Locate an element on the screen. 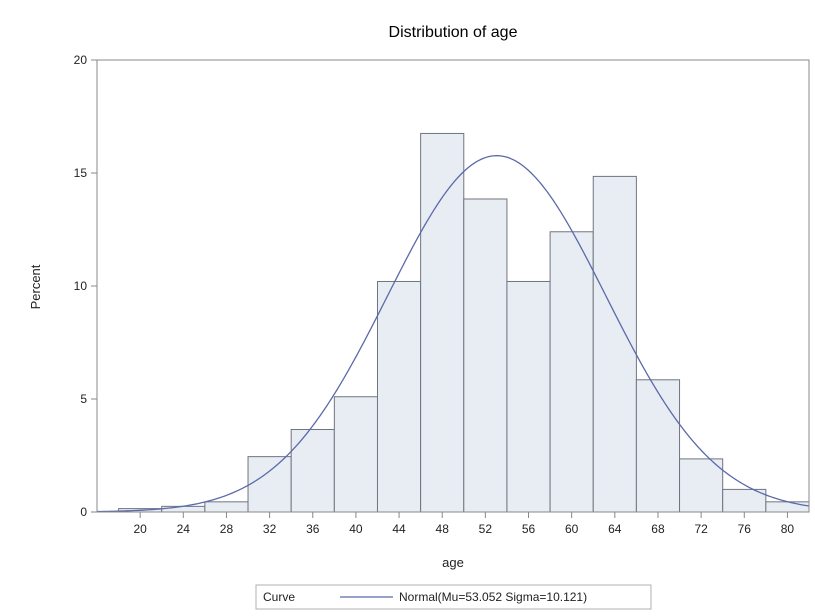 This screenshot has height=616, width=815. legend-box is located at coordinates (453, 597).